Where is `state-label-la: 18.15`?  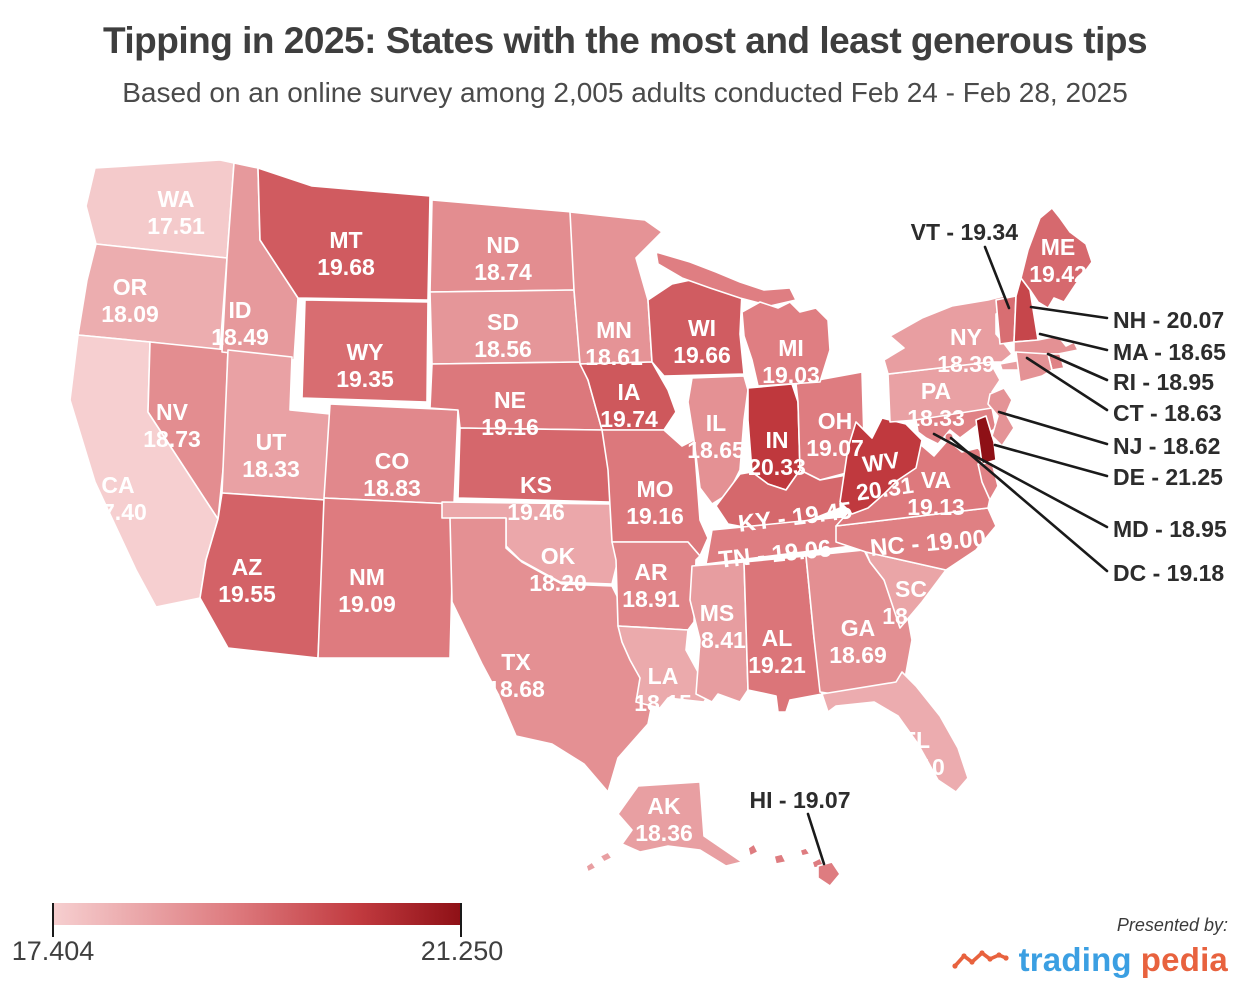
state-label-la: 18.15 is located at coordinates (663, 703).